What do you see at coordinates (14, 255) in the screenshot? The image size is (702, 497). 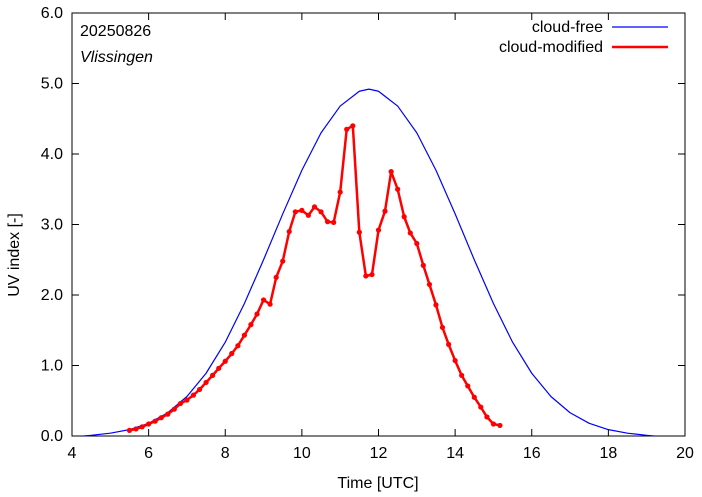 I see `y-axis-label: UV index [-]` at bounding box center [14, 255].